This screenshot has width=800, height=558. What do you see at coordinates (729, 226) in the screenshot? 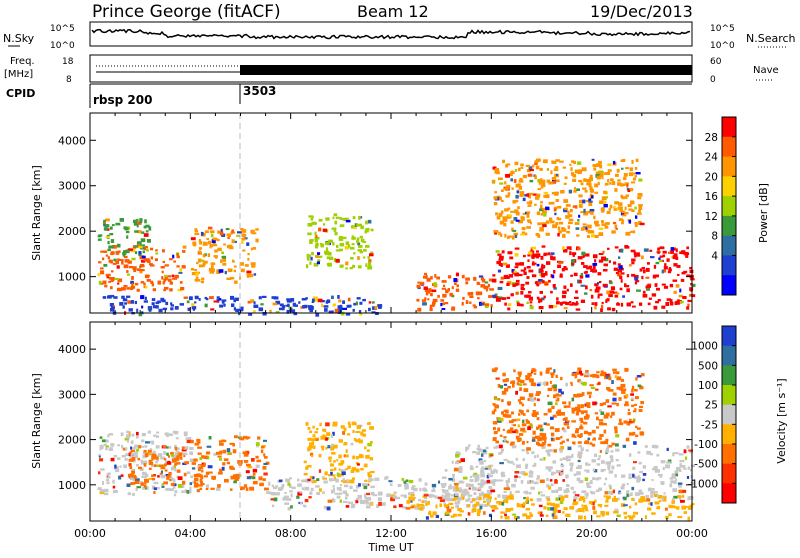
I see `power-colorbar-swatch` at bounding box center [729, 226].